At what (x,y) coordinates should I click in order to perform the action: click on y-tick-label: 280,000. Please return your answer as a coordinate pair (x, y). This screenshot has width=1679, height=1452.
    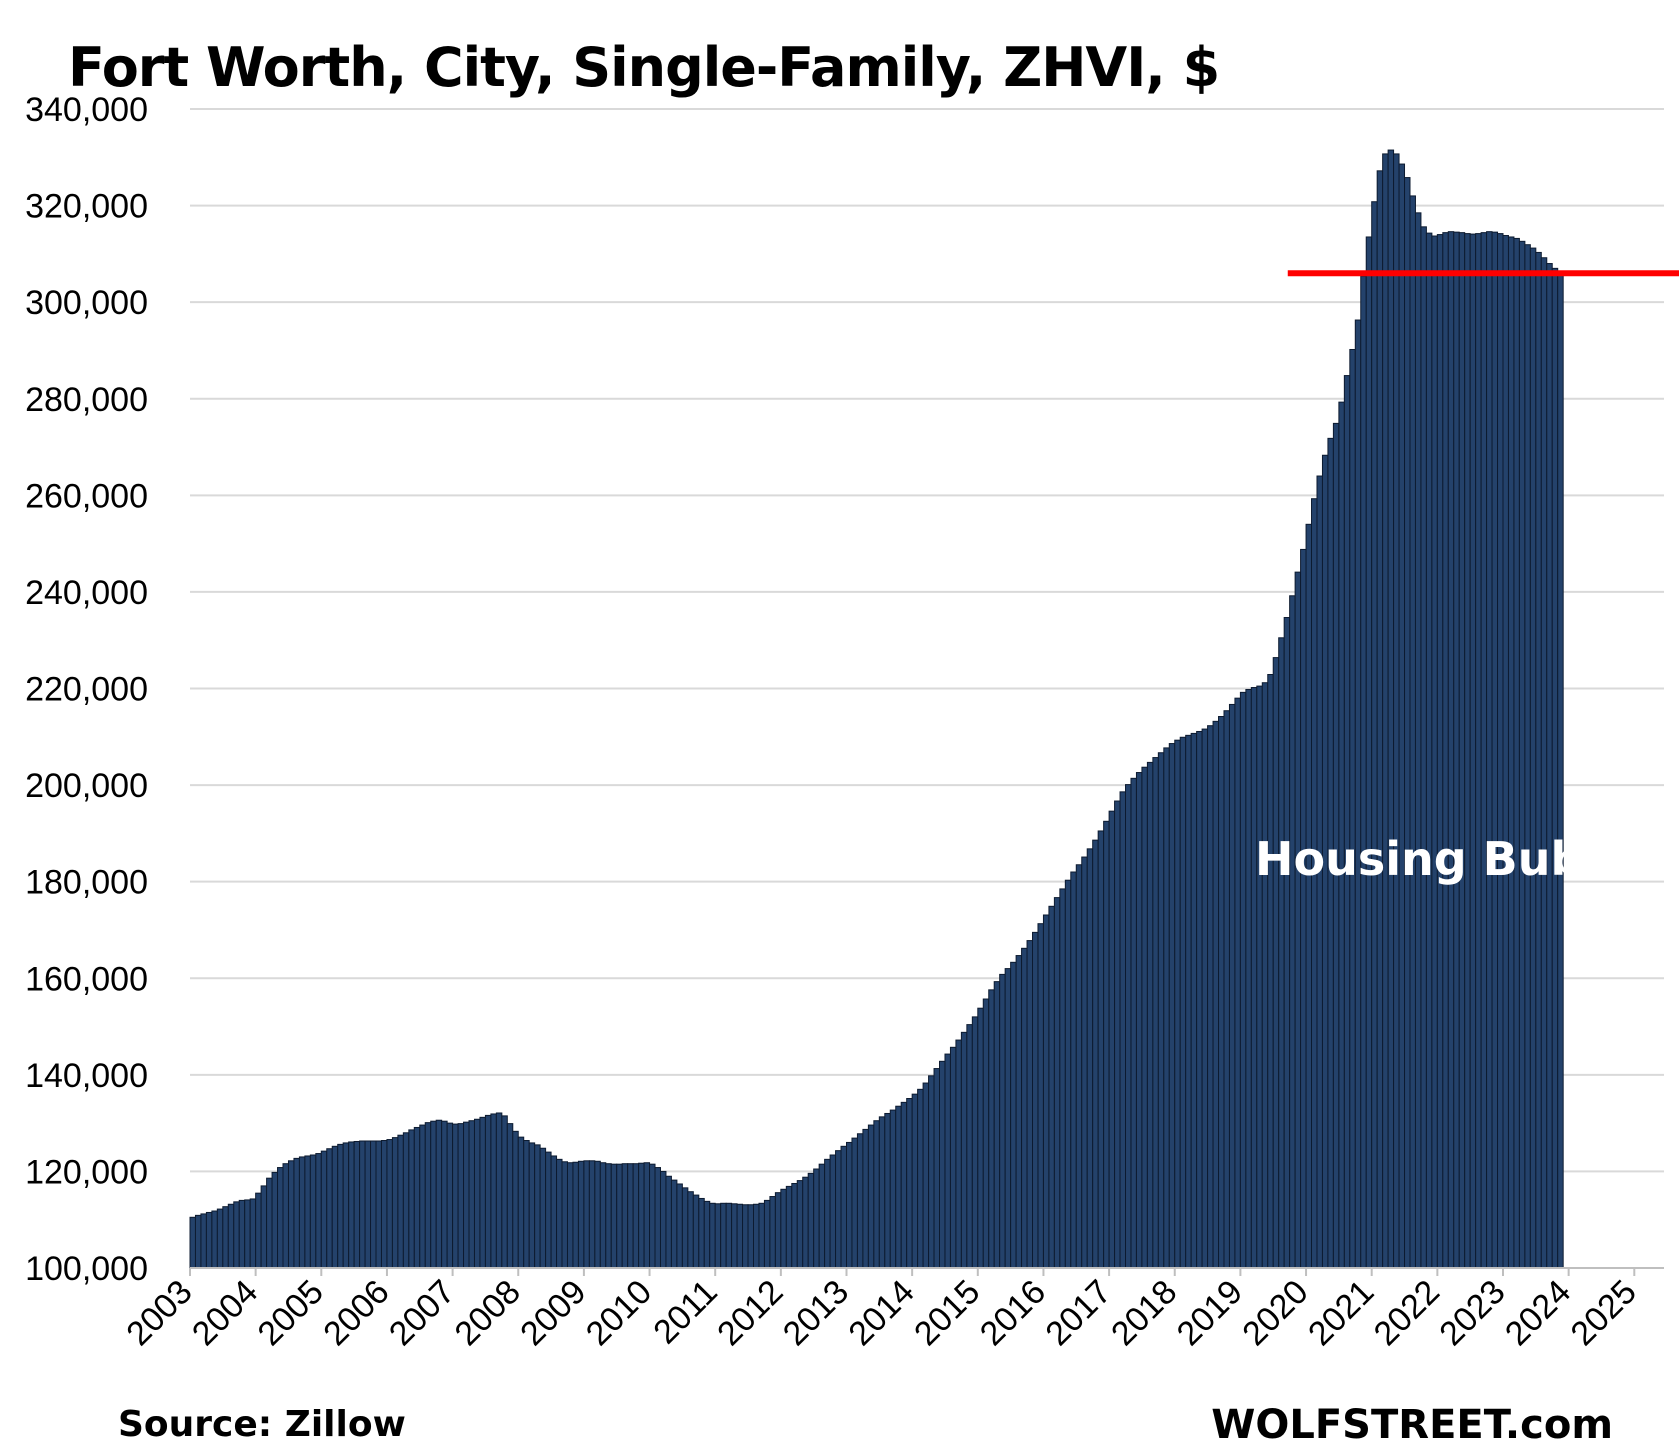
    Looking at the image, I should click on (86, 400).